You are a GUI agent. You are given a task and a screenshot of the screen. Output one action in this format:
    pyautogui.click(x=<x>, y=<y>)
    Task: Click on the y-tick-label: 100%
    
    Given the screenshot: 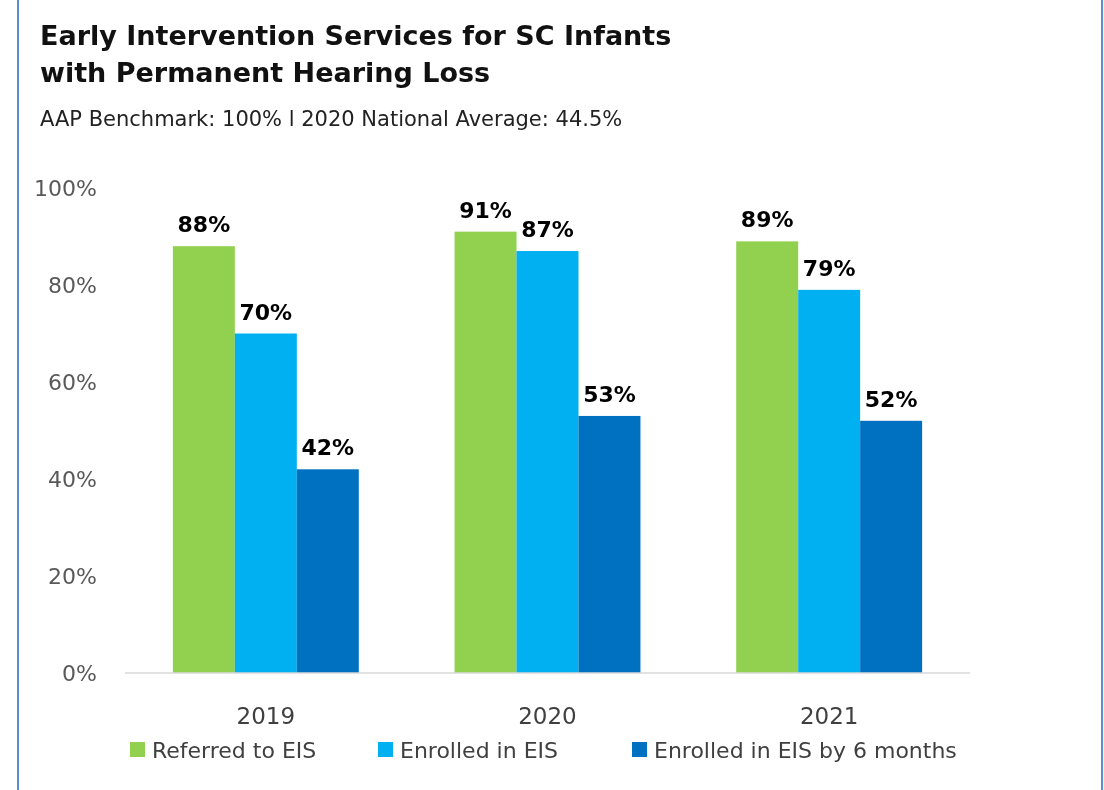 What is the action you would take?
    pyautogui.click(x=65, y=188)
    